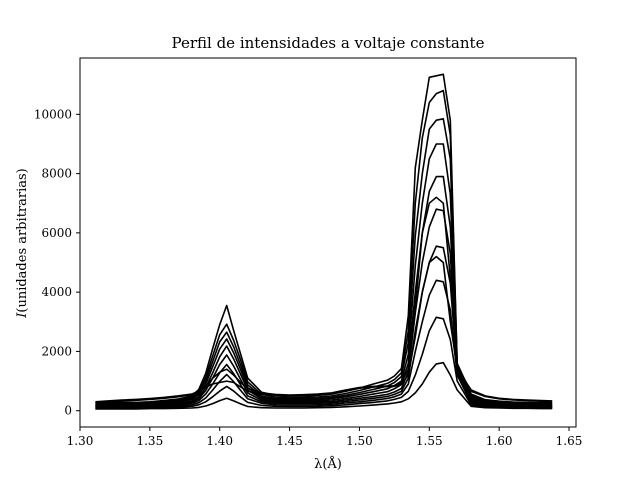 Image resolution: width=640 pixels, height=480 pixels. Describe the element at coordinates (359, 441) in the screenshot. I see `x-tick-label: 1.50` at that location.